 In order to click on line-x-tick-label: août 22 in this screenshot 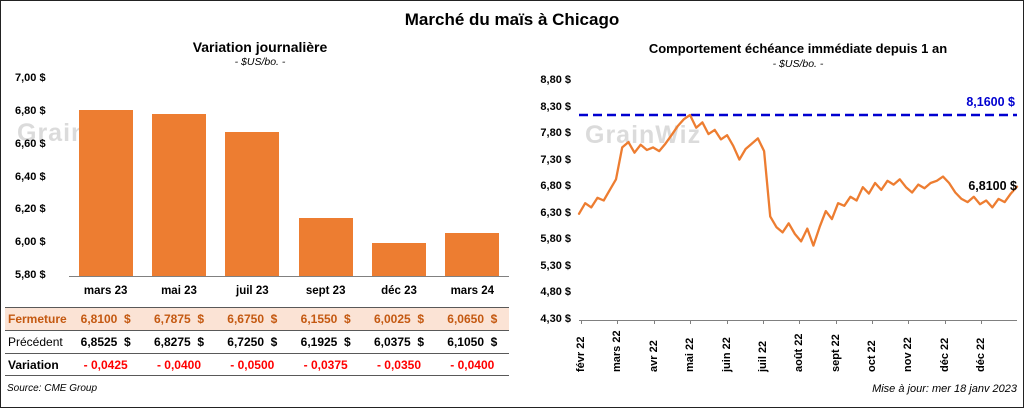, I will do `click(799, 352)`.